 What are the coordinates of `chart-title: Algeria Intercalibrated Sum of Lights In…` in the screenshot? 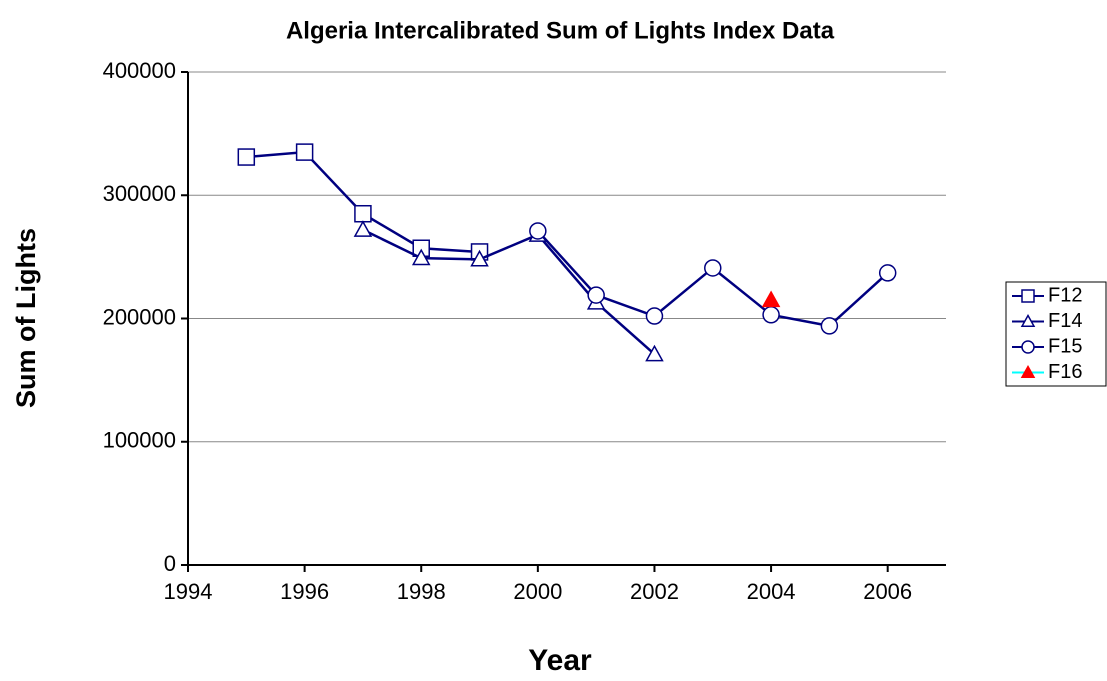 It's located at (560, 30).